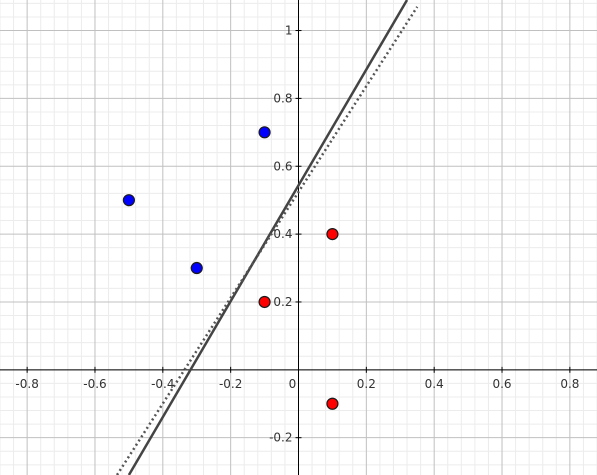 This screenshot has width=597, height=475. I want to click on y-tick-label: 0.6, so click(282, 166).